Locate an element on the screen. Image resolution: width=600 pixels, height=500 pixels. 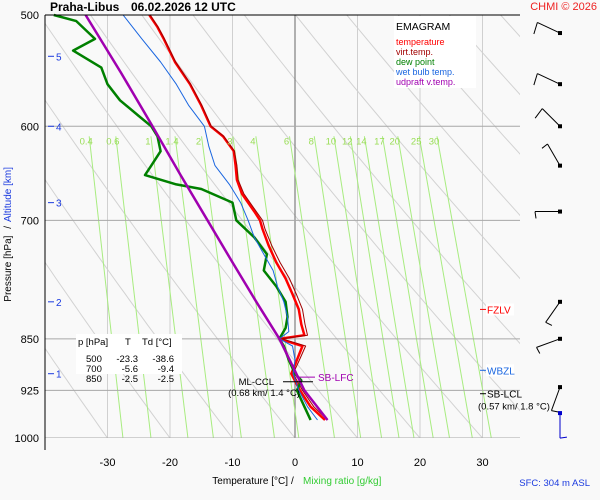
legend-box is located at coordinates (435, 52).